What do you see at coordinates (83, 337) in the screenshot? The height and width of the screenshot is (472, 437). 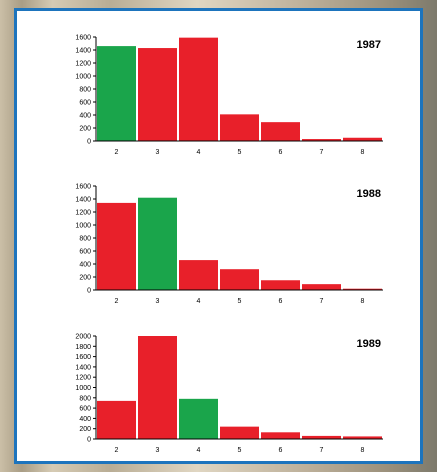 I see `y-tick-label: 2000` at bounding box center [83, 337].